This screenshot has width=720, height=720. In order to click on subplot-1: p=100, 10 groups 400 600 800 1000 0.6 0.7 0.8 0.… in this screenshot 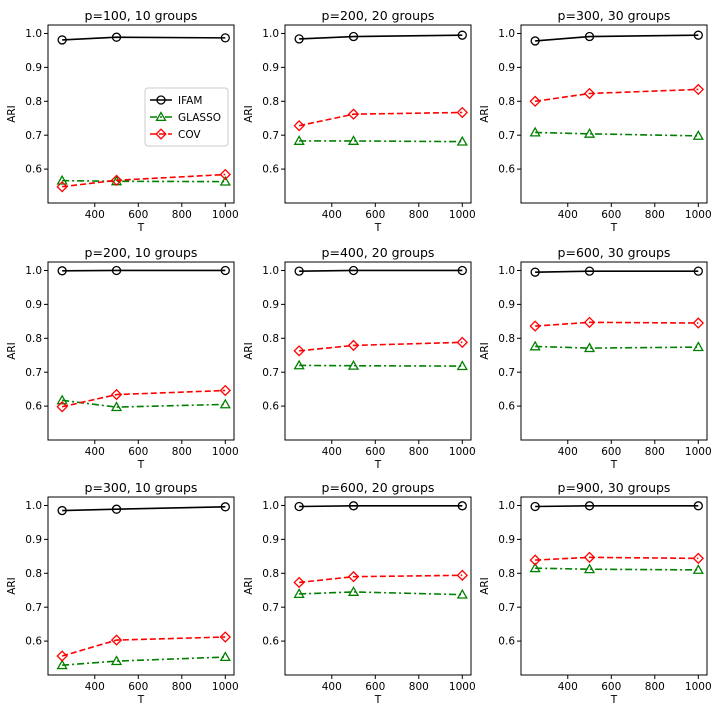, I will do `click(122, 121)`.